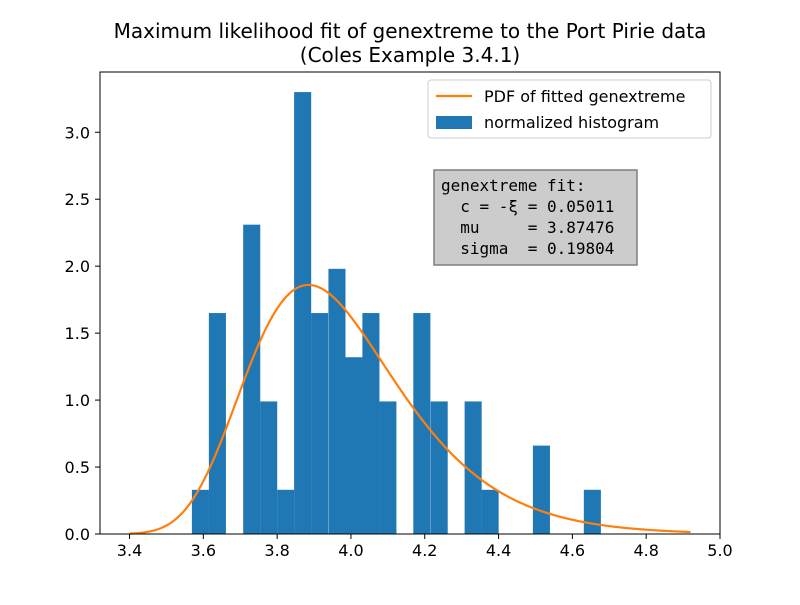  What do you see at coordinates (527, 206) in the screenshot?
I see `fit-line-c: c = -ξ = 0.05011` at bounding box center [527, 206].